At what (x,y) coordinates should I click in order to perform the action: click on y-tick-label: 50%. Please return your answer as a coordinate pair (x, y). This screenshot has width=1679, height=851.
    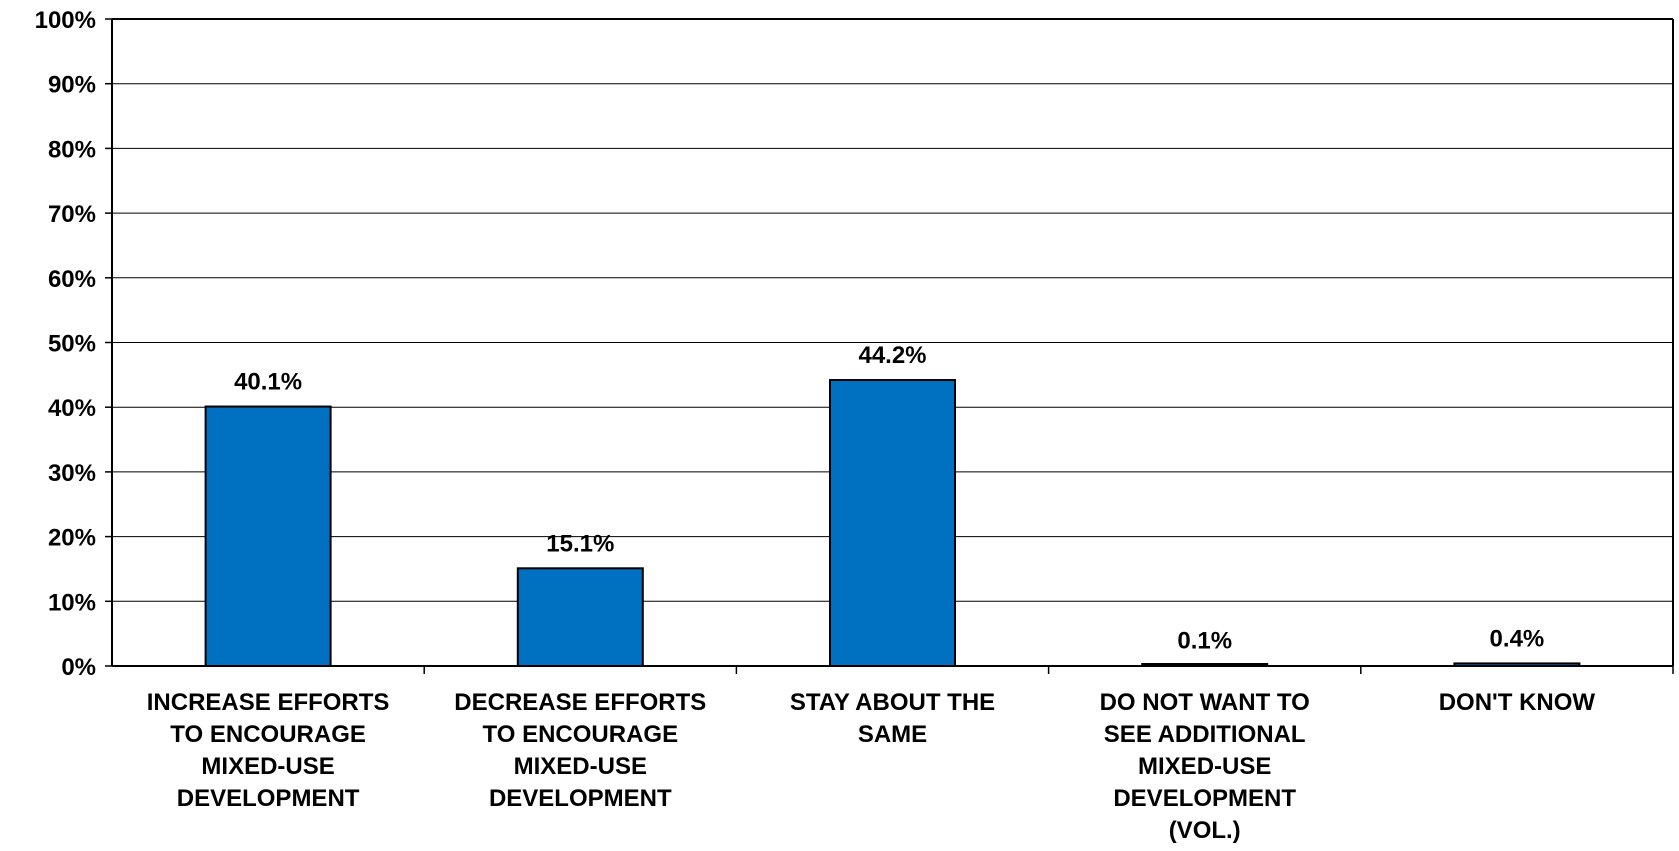
    Looking at the image, I should click on (72, 344).